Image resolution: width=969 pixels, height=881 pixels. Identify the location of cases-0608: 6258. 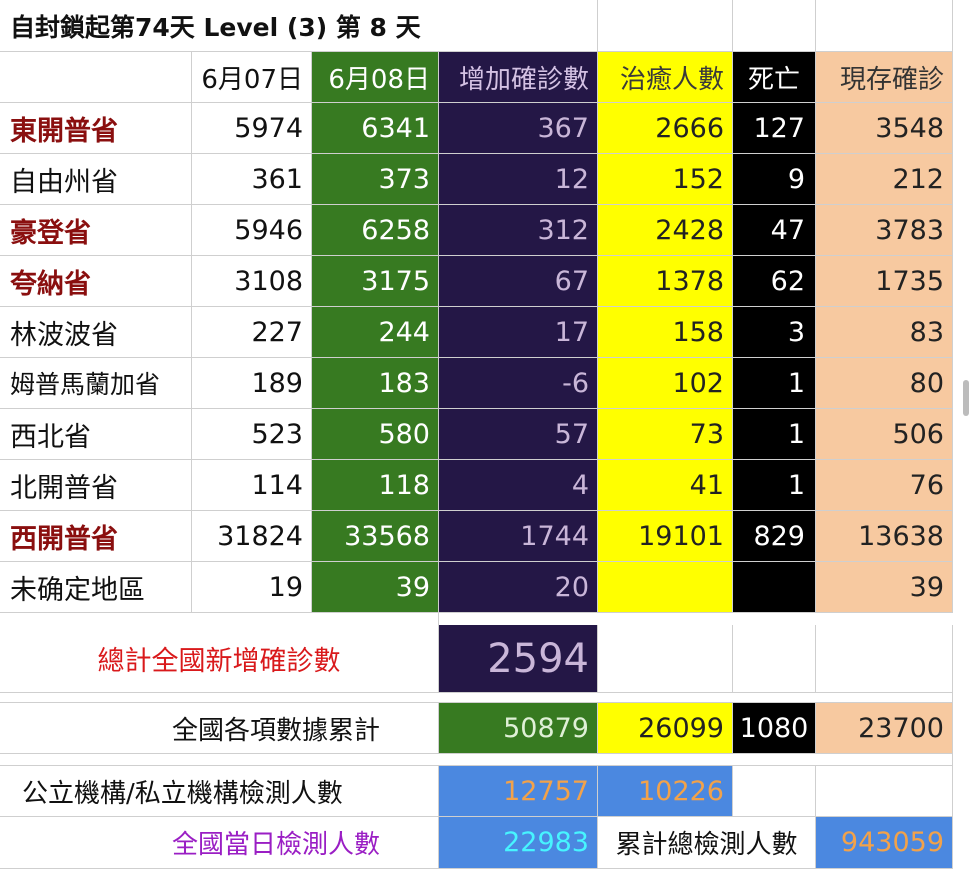
(375, 230).